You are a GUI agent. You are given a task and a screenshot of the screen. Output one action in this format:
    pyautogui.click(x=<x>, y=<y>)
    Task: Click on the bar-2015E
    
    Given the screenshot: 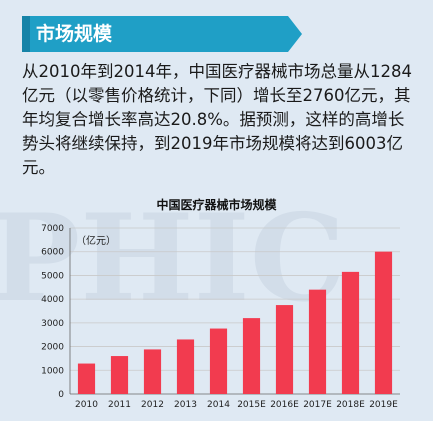 What is the action you would take?
    pyautogui.click(x=251, y=356)
    